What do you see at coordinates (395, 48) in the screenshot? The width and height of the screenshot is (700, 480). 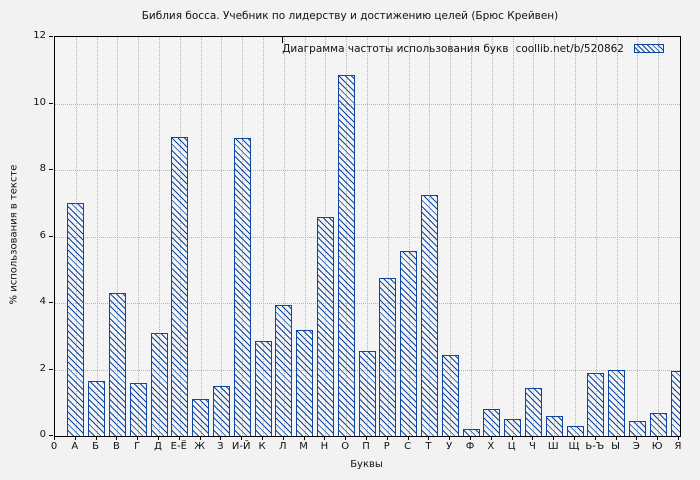 I see `legend-label: Диаграмма частоты использования букв` at bounding box center [395, 48].